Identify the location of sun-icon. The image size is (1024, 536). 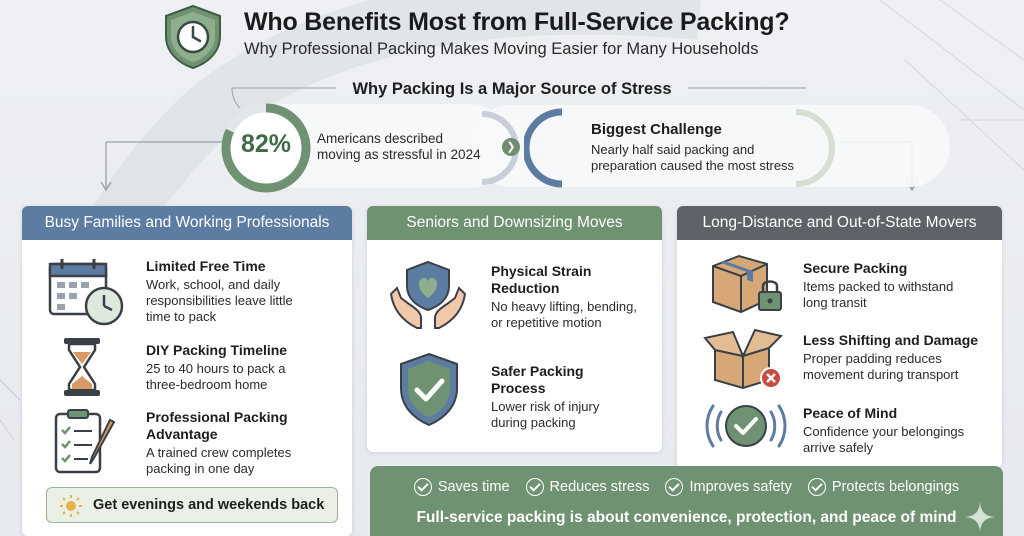
(71, 506).